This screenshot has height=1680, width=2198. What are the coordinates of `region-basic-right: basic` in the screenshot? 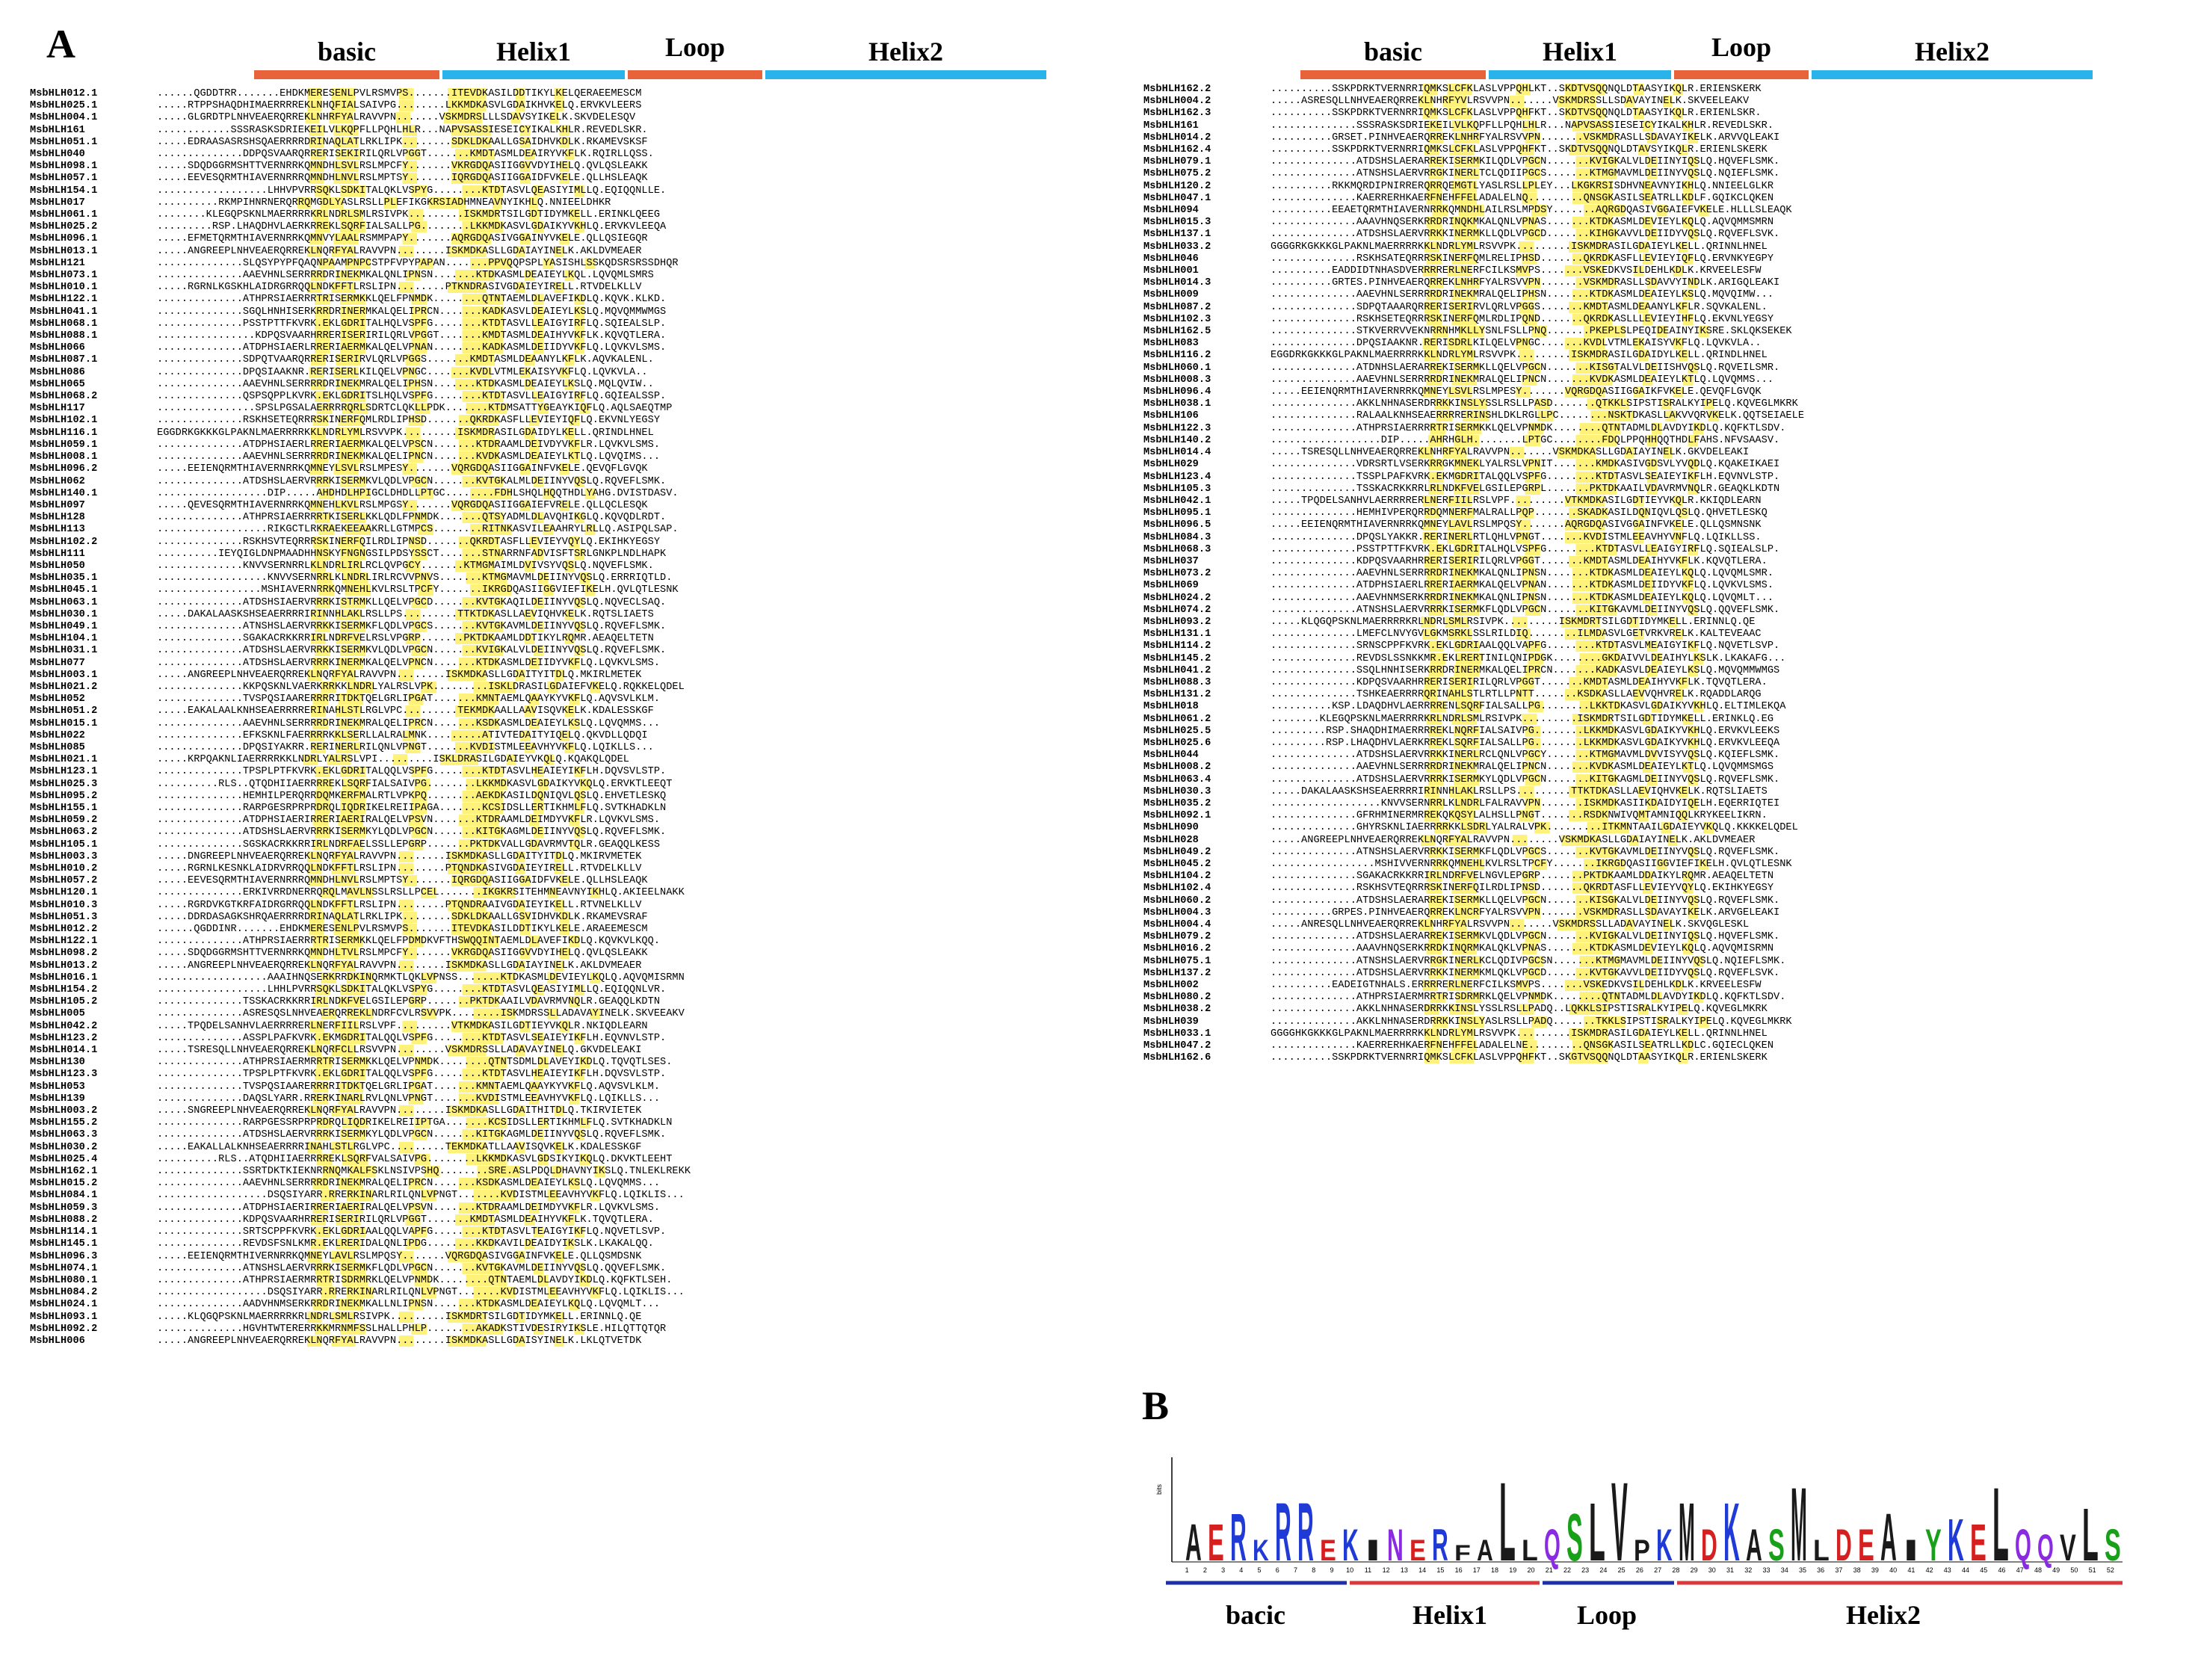 It's located at (1393, 57).